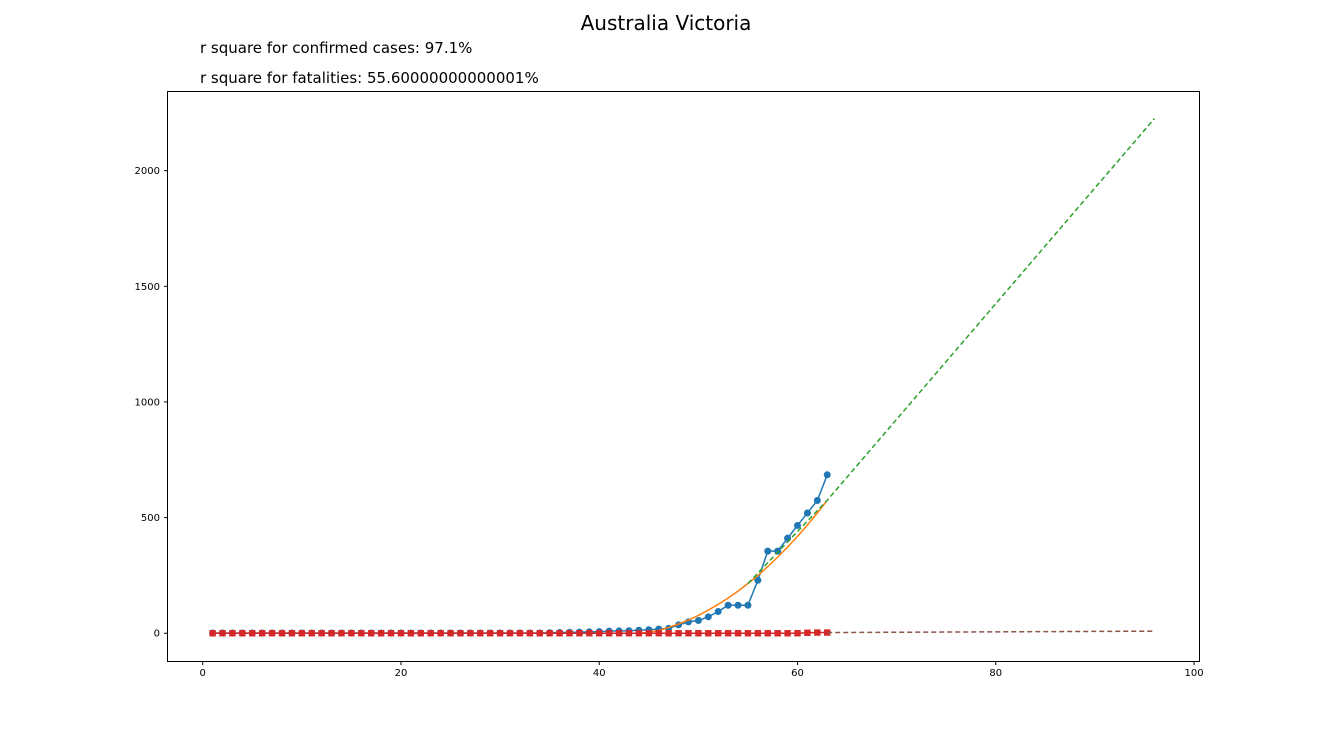 Image resolution: width=1332 pixels, height=756 pixels. What do you see at coordinates (147, 171) in the screenshot?
I see `y-tick-label: 2000` at bounding box center [147, 171].